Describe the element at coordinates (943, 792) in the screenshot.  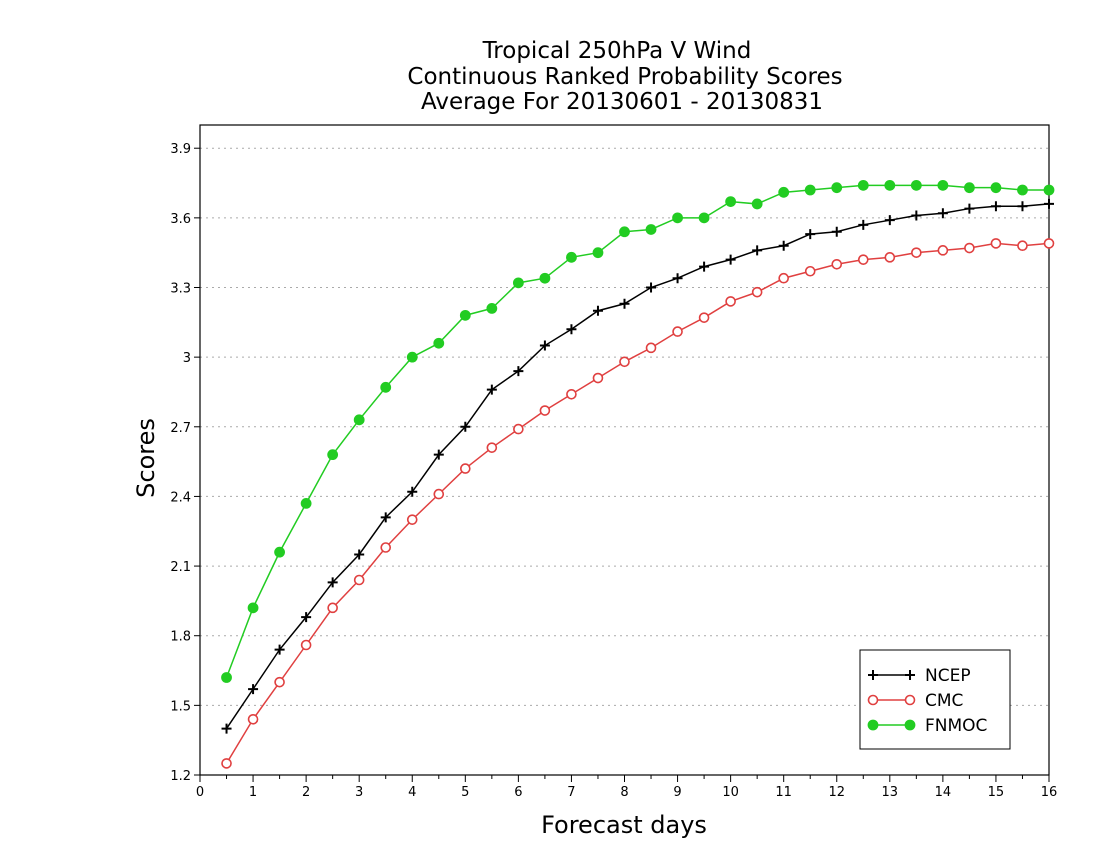
I see `x-tick-label: 14` at that location.